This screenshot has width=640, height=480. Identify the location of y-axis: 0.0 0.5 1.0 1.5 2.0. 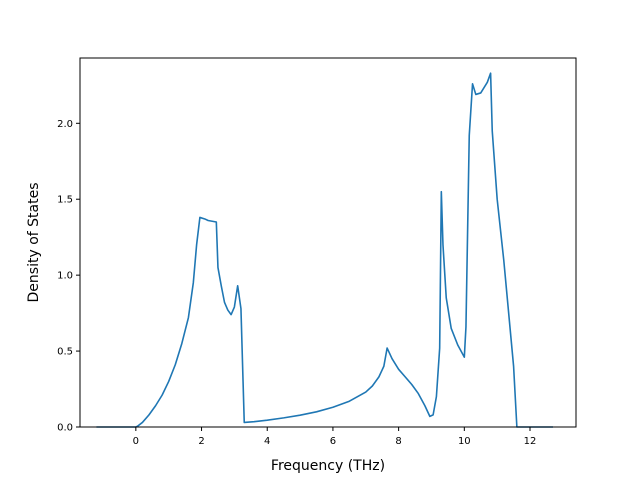
(68, 276).